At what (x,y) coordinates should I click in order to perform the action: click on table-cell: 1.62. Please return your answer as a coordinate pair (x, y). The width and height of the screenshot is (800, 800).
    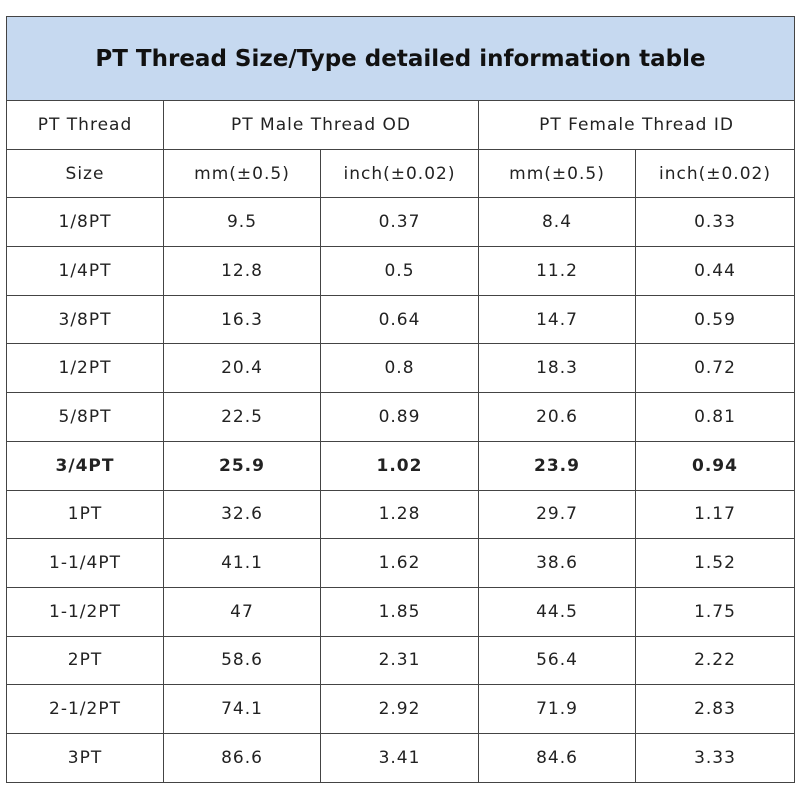
    Looking at the image, I should click on (399, 563).